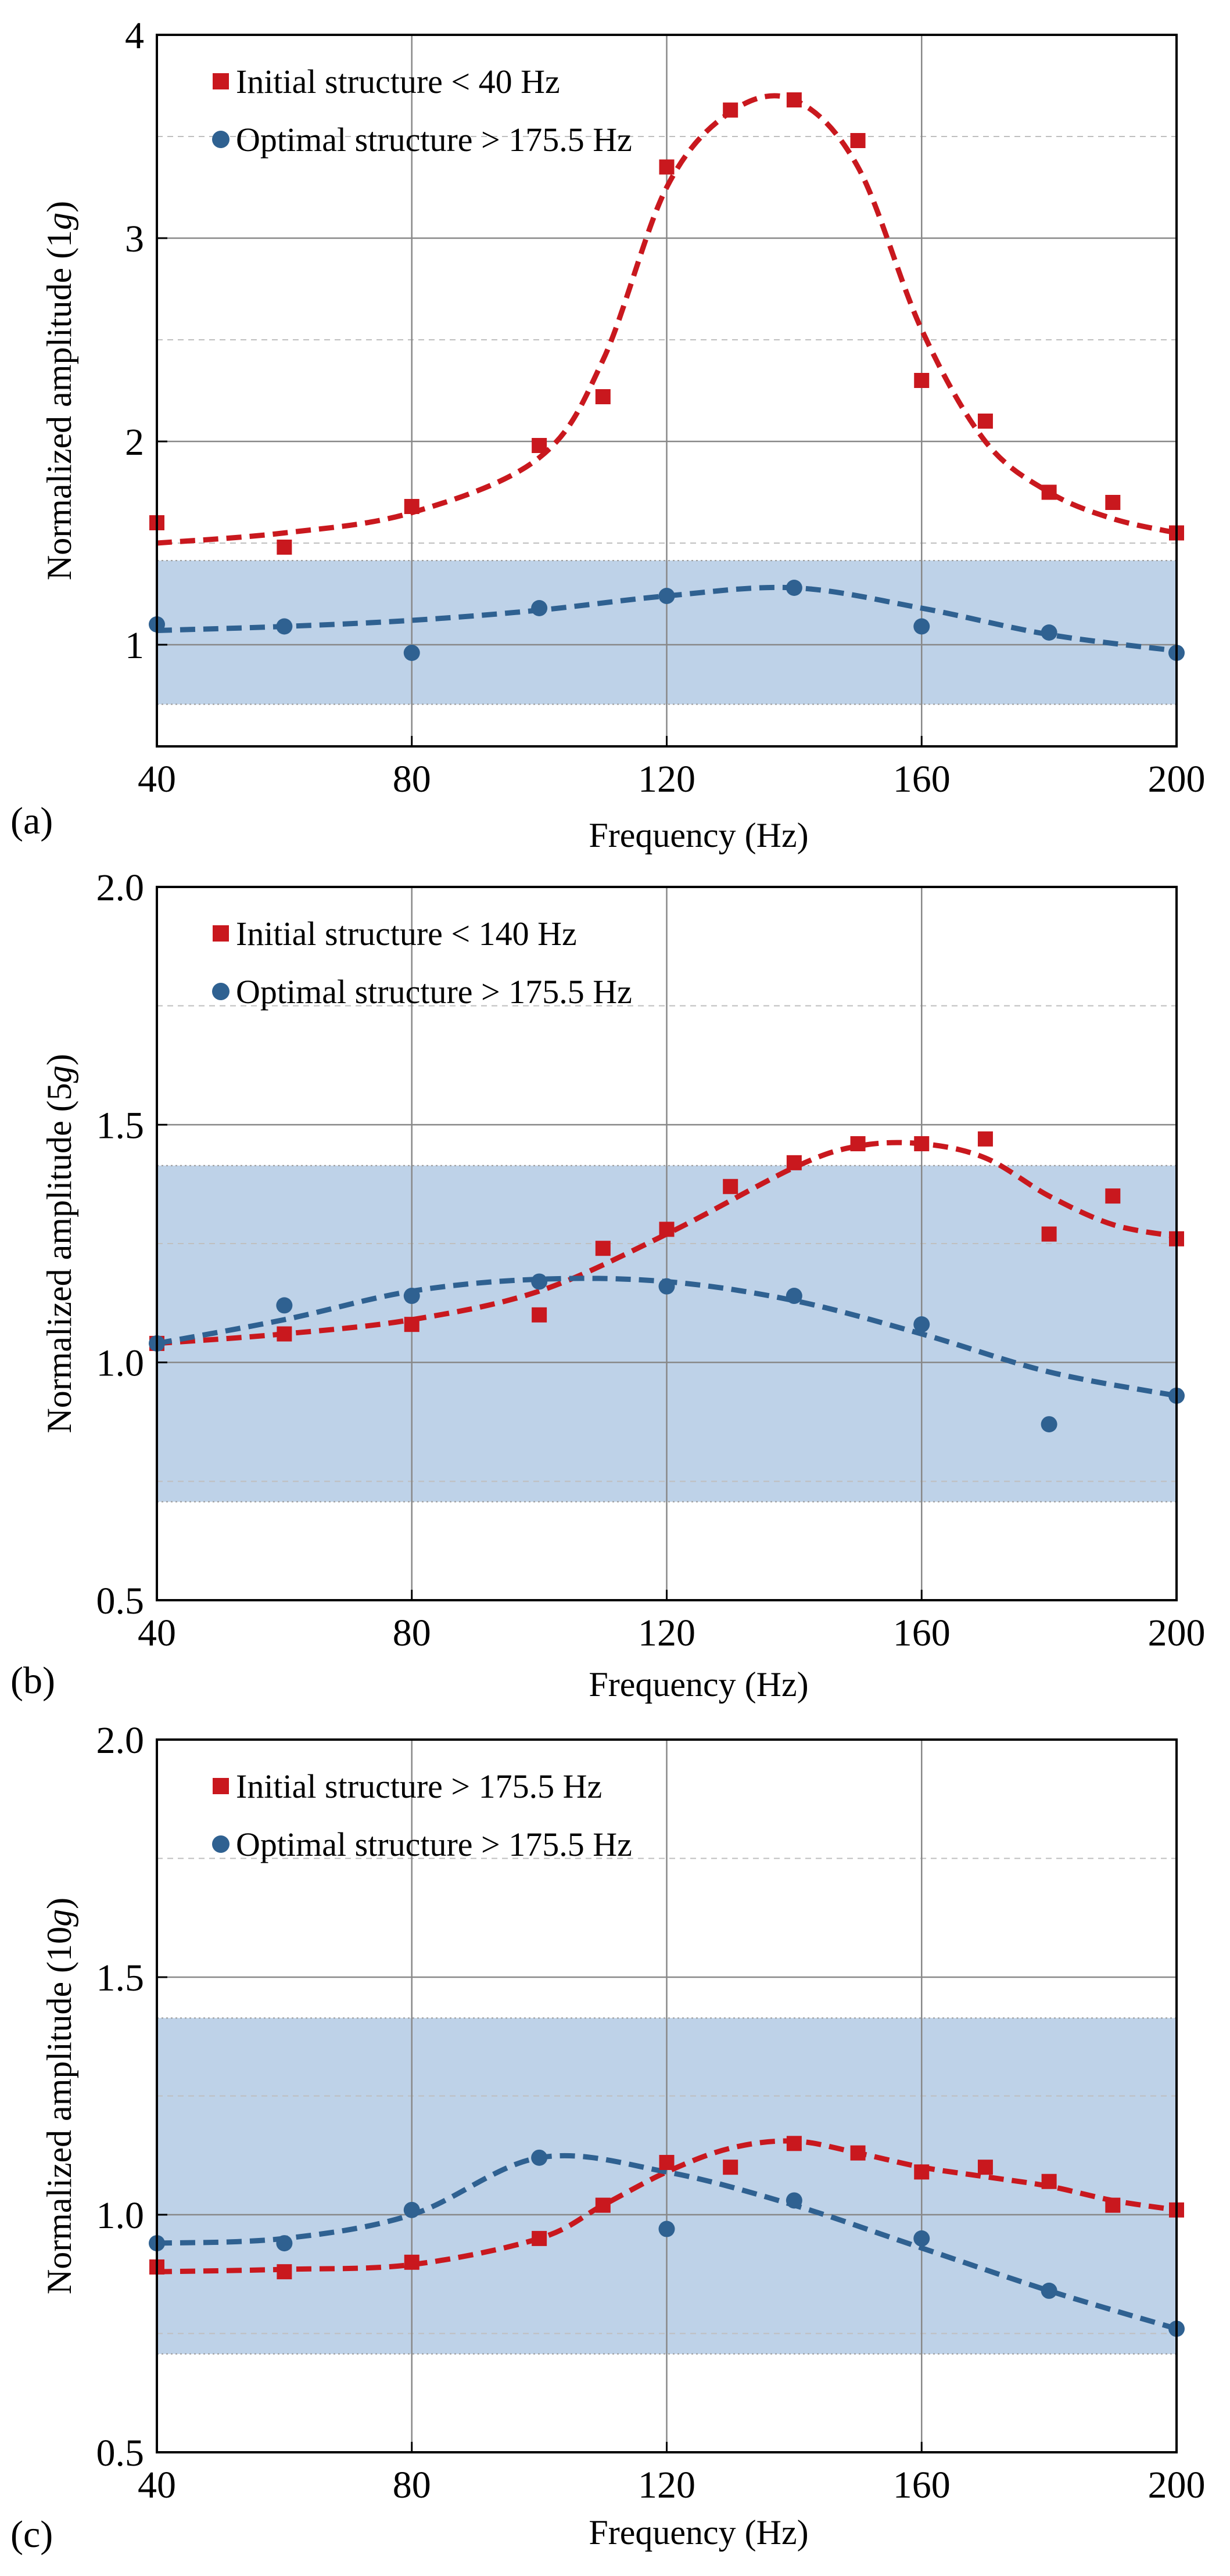  I want to click on y-tick-label: 1, so click(134, 645).